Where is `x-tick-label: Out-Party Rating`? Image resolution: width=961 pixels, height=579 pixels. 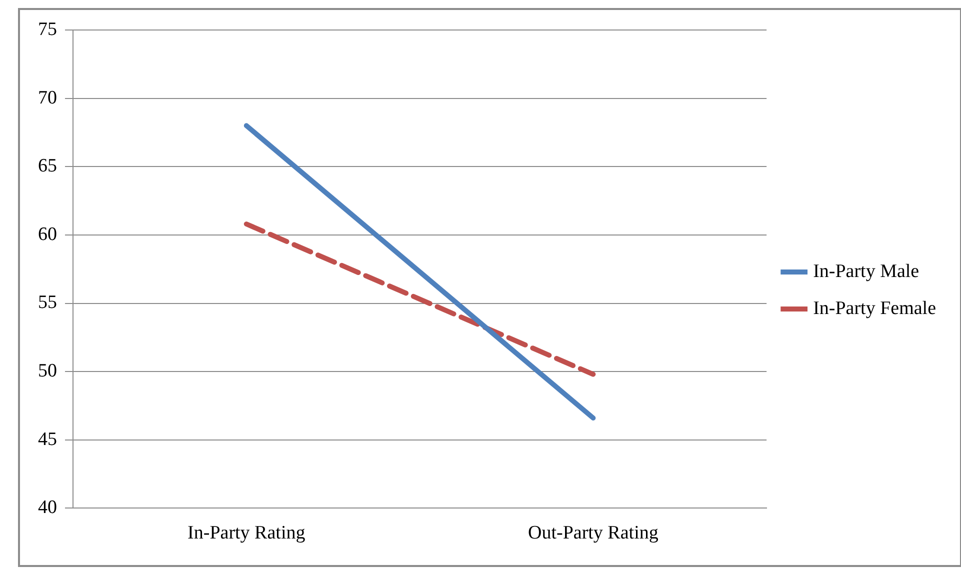 x-tick-label: Out-Party Rating is located at coordinates (593, 533).